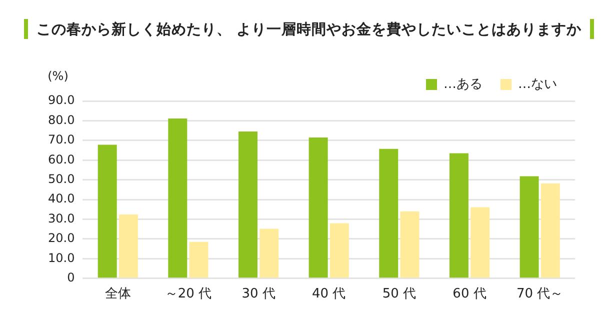 Image resolution: width=615 pixels, height=320 pixels. I want to click on x-tick-label: 40 代, so click(329, 294).